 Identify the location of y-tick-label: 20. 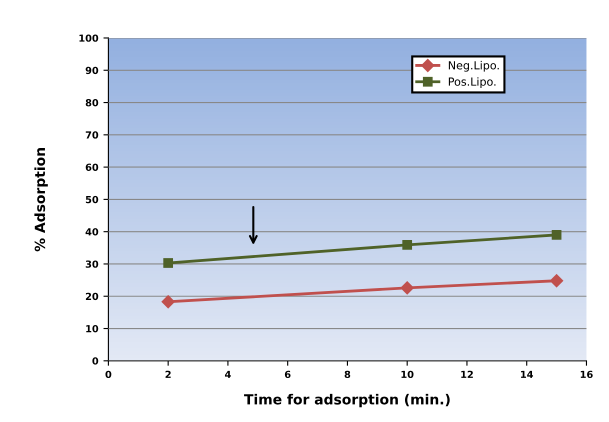
(92, 296).